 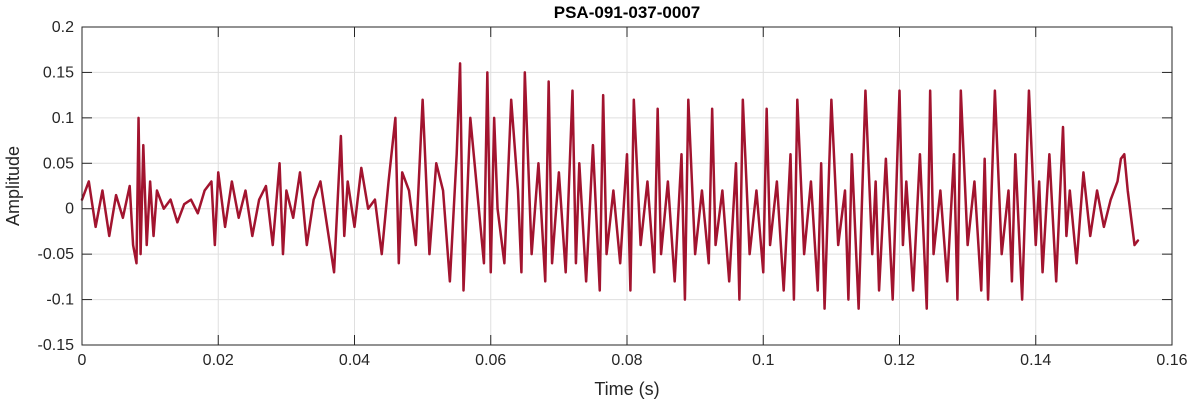 I want to click on x-tick-label: 0.08, so click(x=626, y=360).